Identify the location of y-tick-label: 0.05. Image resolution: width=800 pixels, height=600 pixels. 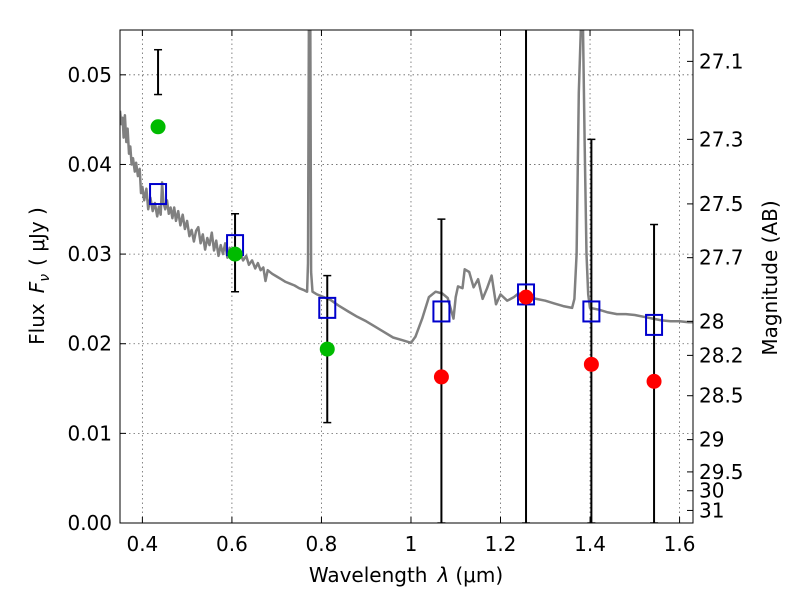
(89, 75).